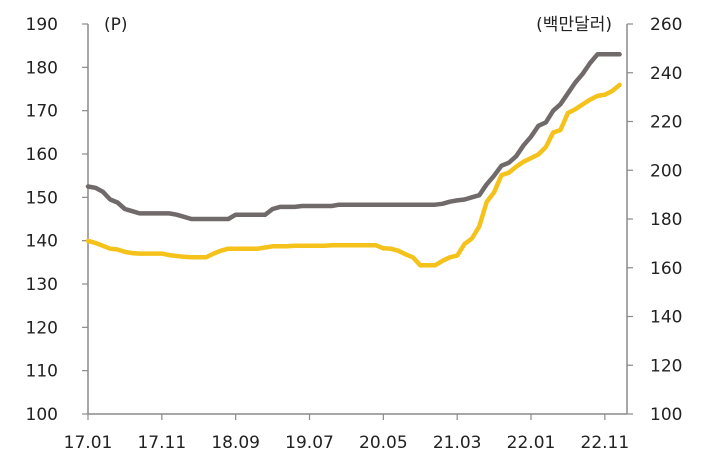 The width and height of the screenshot is (702, 464). I want to click on left-tick-label: 180, so click(42, 68).